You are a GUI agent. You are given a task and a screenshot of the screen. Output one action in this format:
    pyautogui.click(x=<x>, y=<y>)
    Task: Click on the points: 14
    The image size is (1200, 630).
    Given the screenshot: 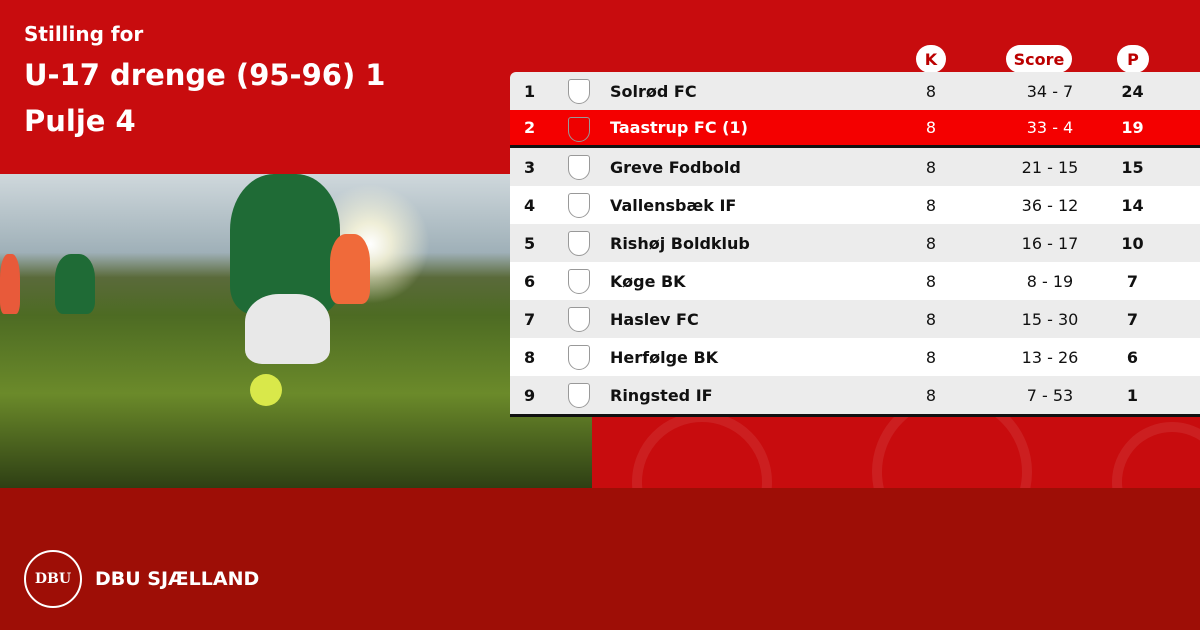 What is the action you would take?
    pyautogui.click(x=1132, y=205)
    